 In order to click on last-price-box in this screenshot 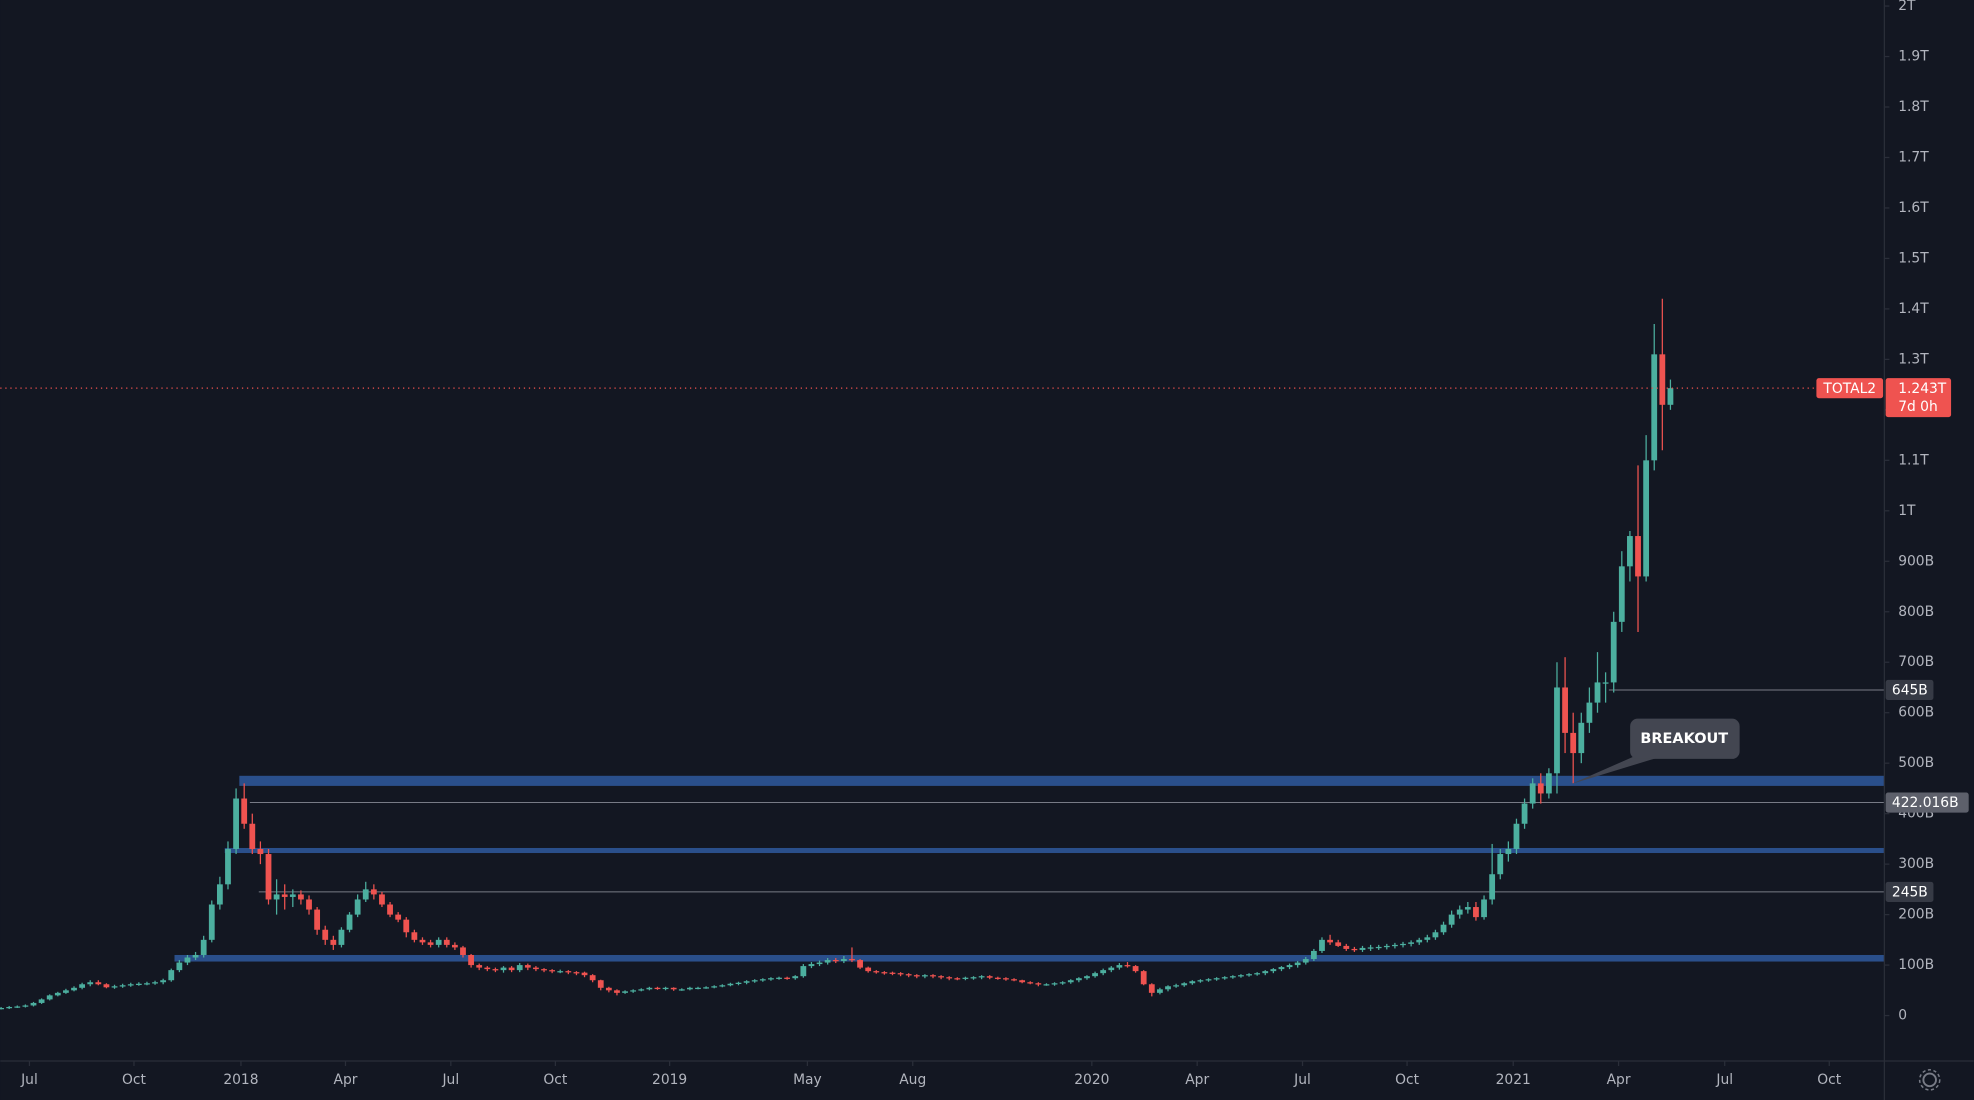, I will do `click(1918, 398)`.